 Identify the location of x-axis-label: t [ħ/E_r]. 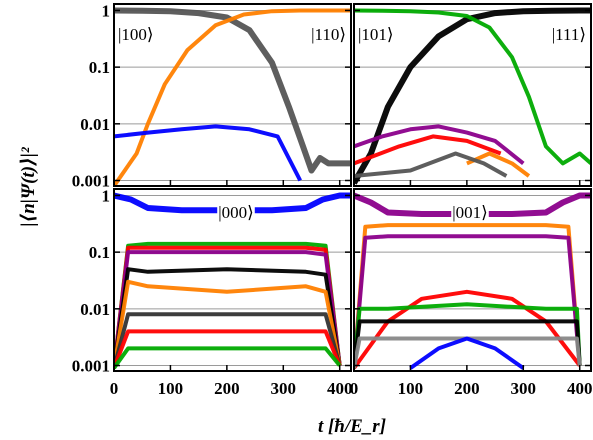
(352, 426).